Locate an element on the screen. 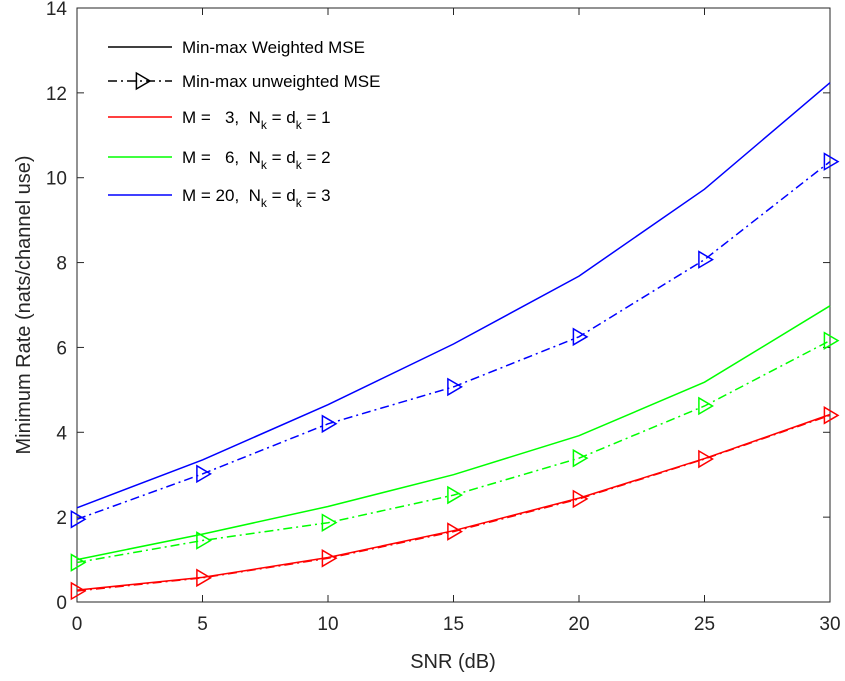  legend-entry: M = 20, Nk = dk = 3 is located at coordinates (219, 198).